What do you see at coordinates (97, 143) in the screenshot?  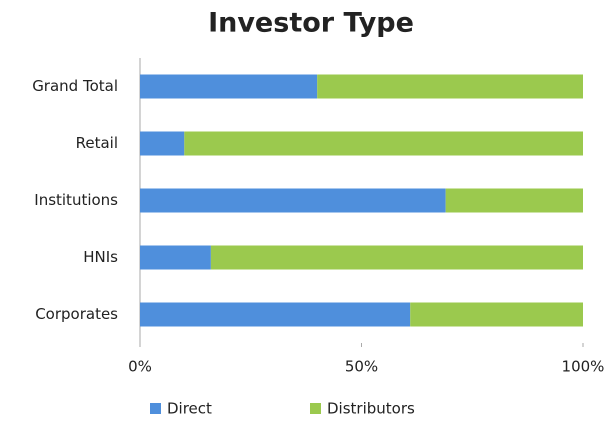 I see `y-tick-label: Retail` at bounding box center [97, 143].